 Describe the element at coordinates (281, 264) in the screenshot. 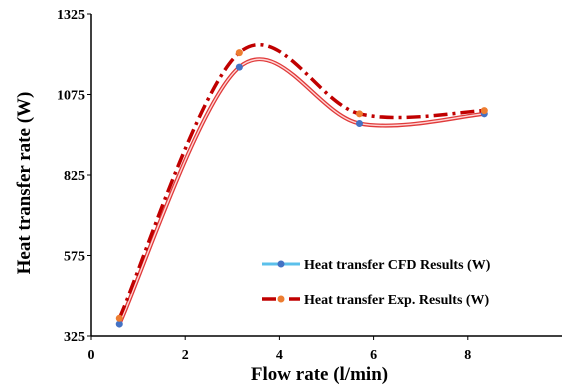

I see `legend-marker-cfd` at that location.